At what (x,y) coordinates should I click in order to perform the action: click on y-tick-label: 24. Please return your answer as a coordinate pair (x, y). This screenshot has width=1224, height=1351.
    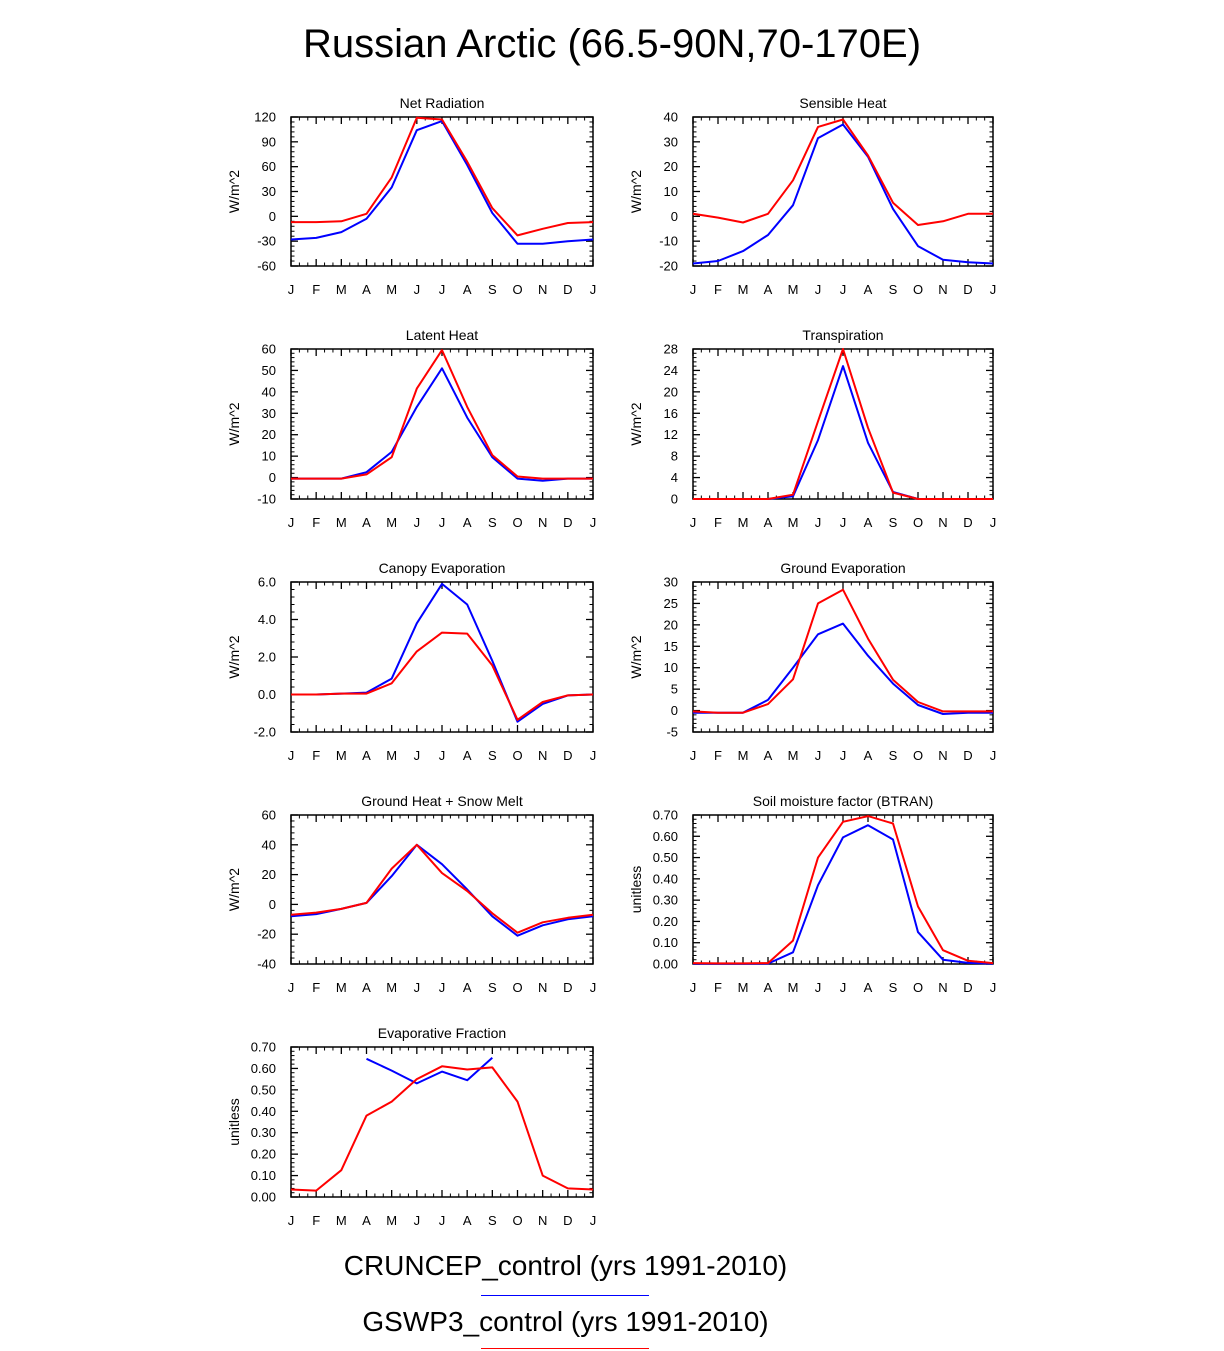
    Looking at the image, I should click on (671, 370).